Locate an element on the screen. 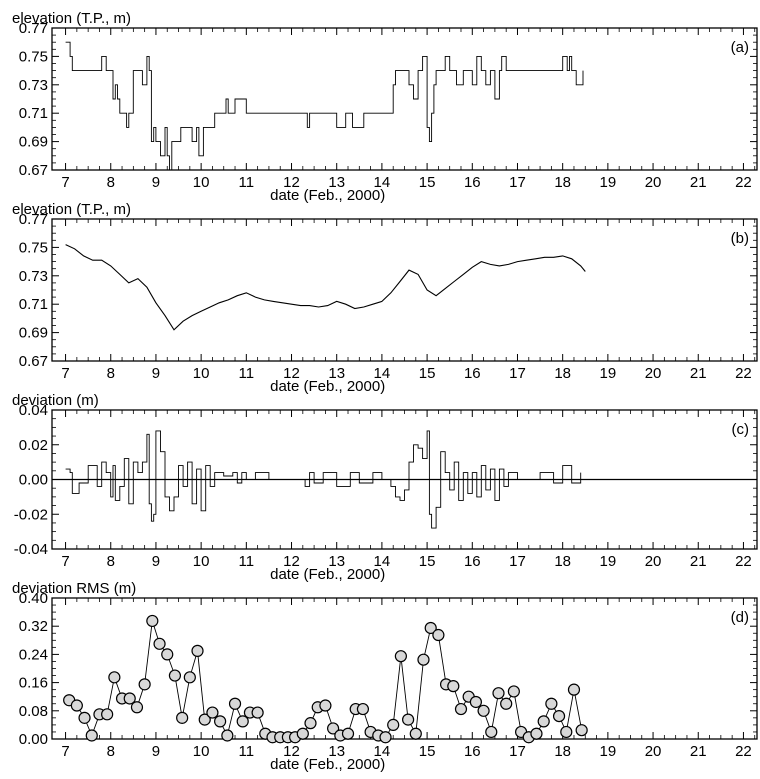  y-tick-label: 0.73 is located at coordinates (33, 276).